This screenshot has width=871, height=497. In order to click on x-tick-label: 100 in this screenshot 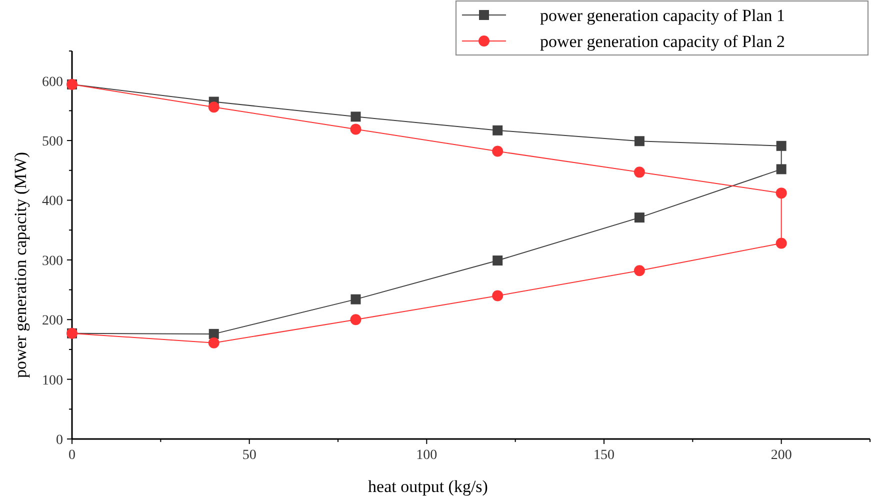, I will do `click(427, 455)`.